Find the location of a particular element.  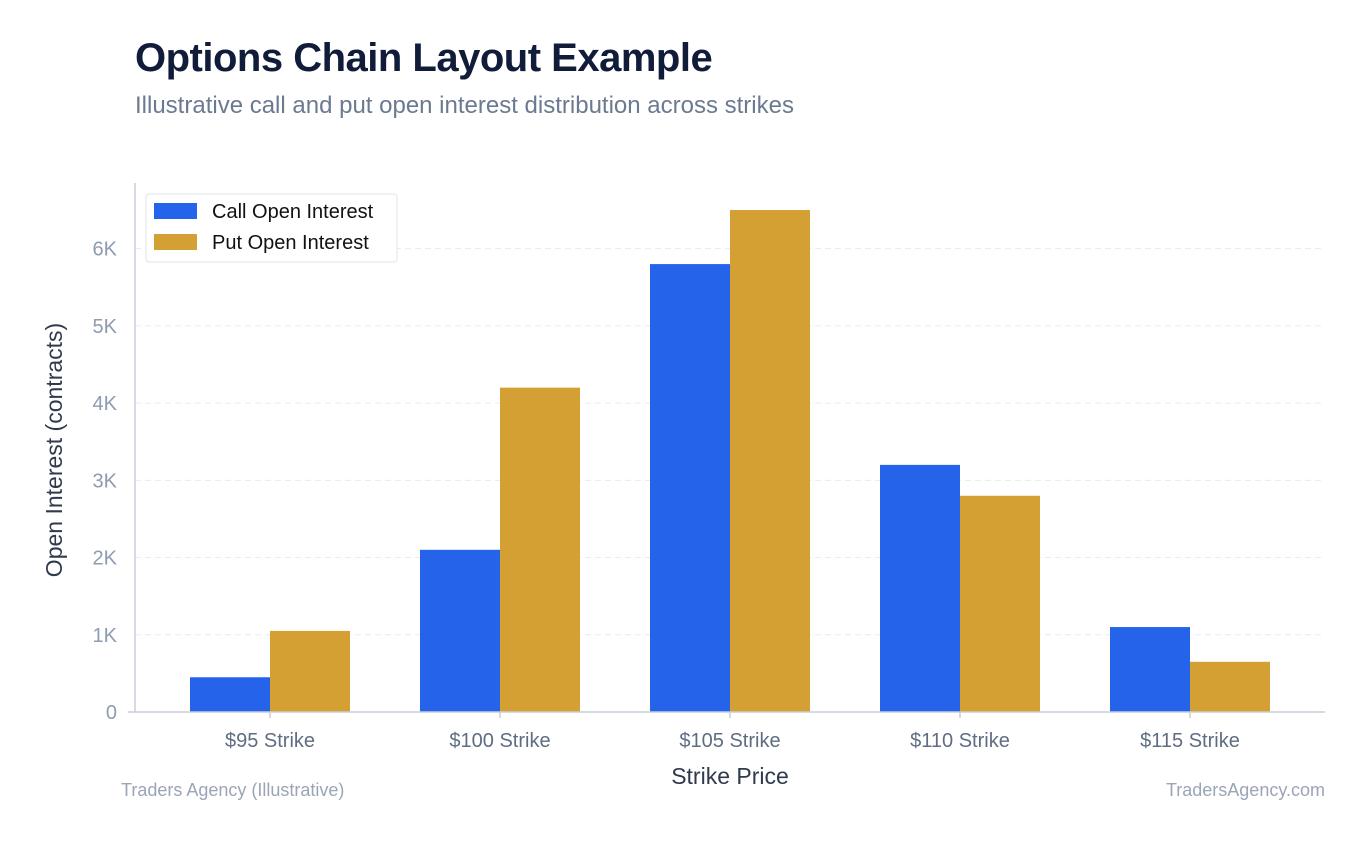

y-tick-label: 2K is located at coordinates (105, 559).